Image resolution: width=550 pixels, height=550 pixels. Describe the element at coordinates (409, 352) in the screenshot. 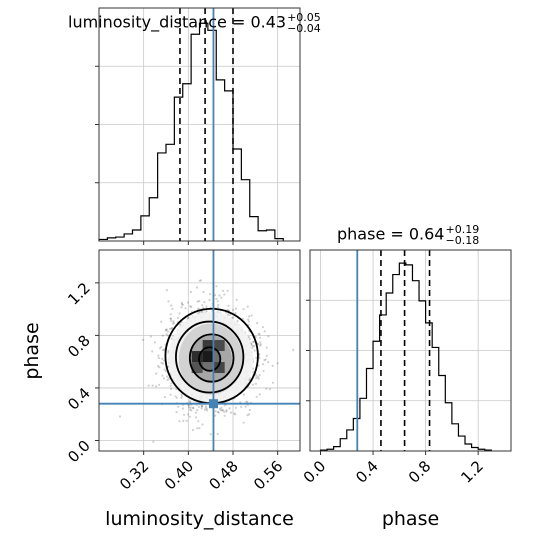

I see `phase-histogram-panel` at that location.